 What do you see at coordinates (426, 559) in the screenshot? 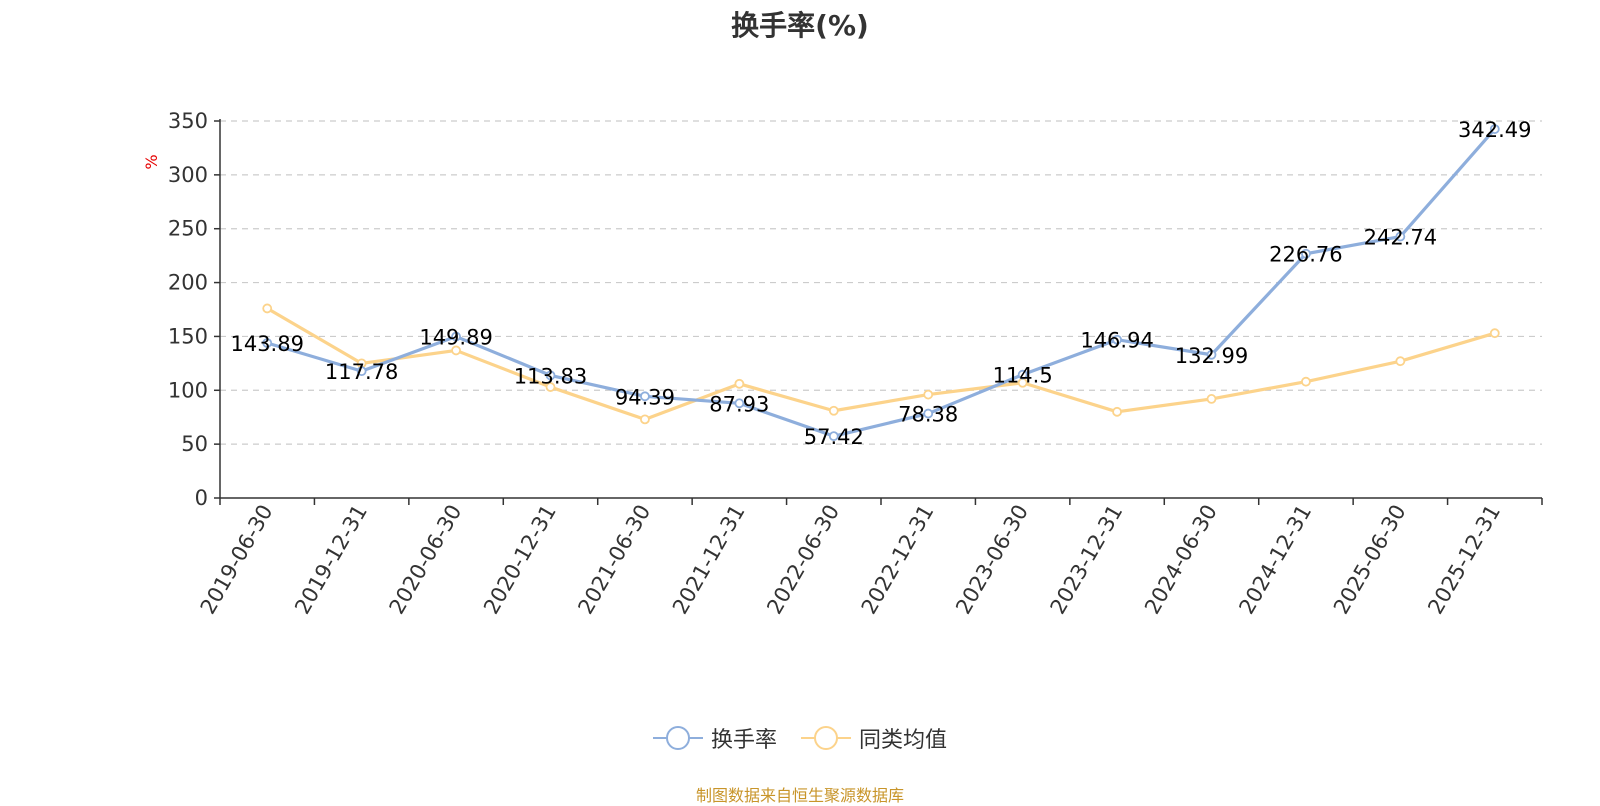
I see `x-tick-label: 2020-06-30` at bounding box center [426, 559].